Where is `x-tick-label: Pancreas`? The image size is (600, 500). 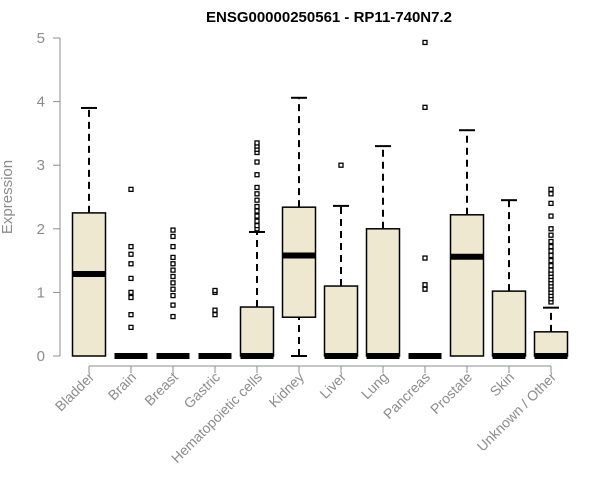 x-tick-label: Pancreas is located at coordinates (406, 395).